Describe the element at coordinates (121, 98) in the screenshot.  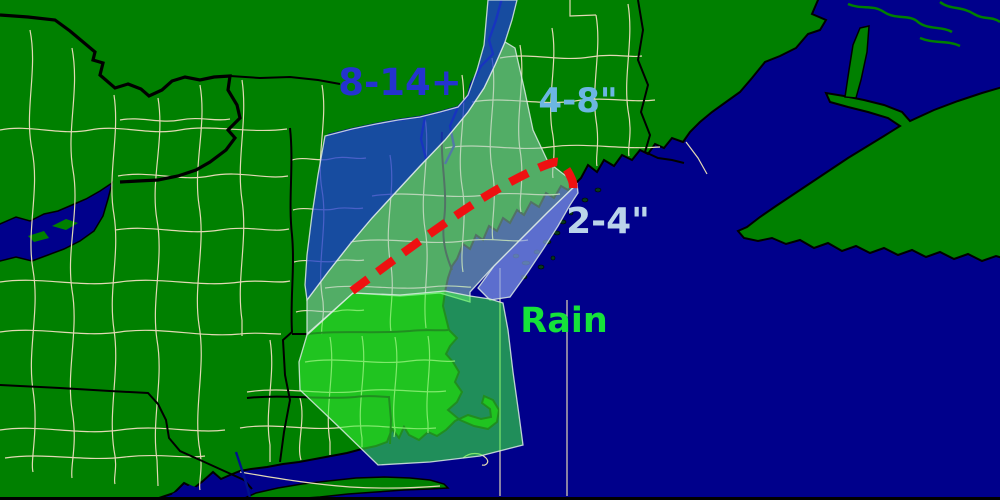
I see `canada-border` at that location.